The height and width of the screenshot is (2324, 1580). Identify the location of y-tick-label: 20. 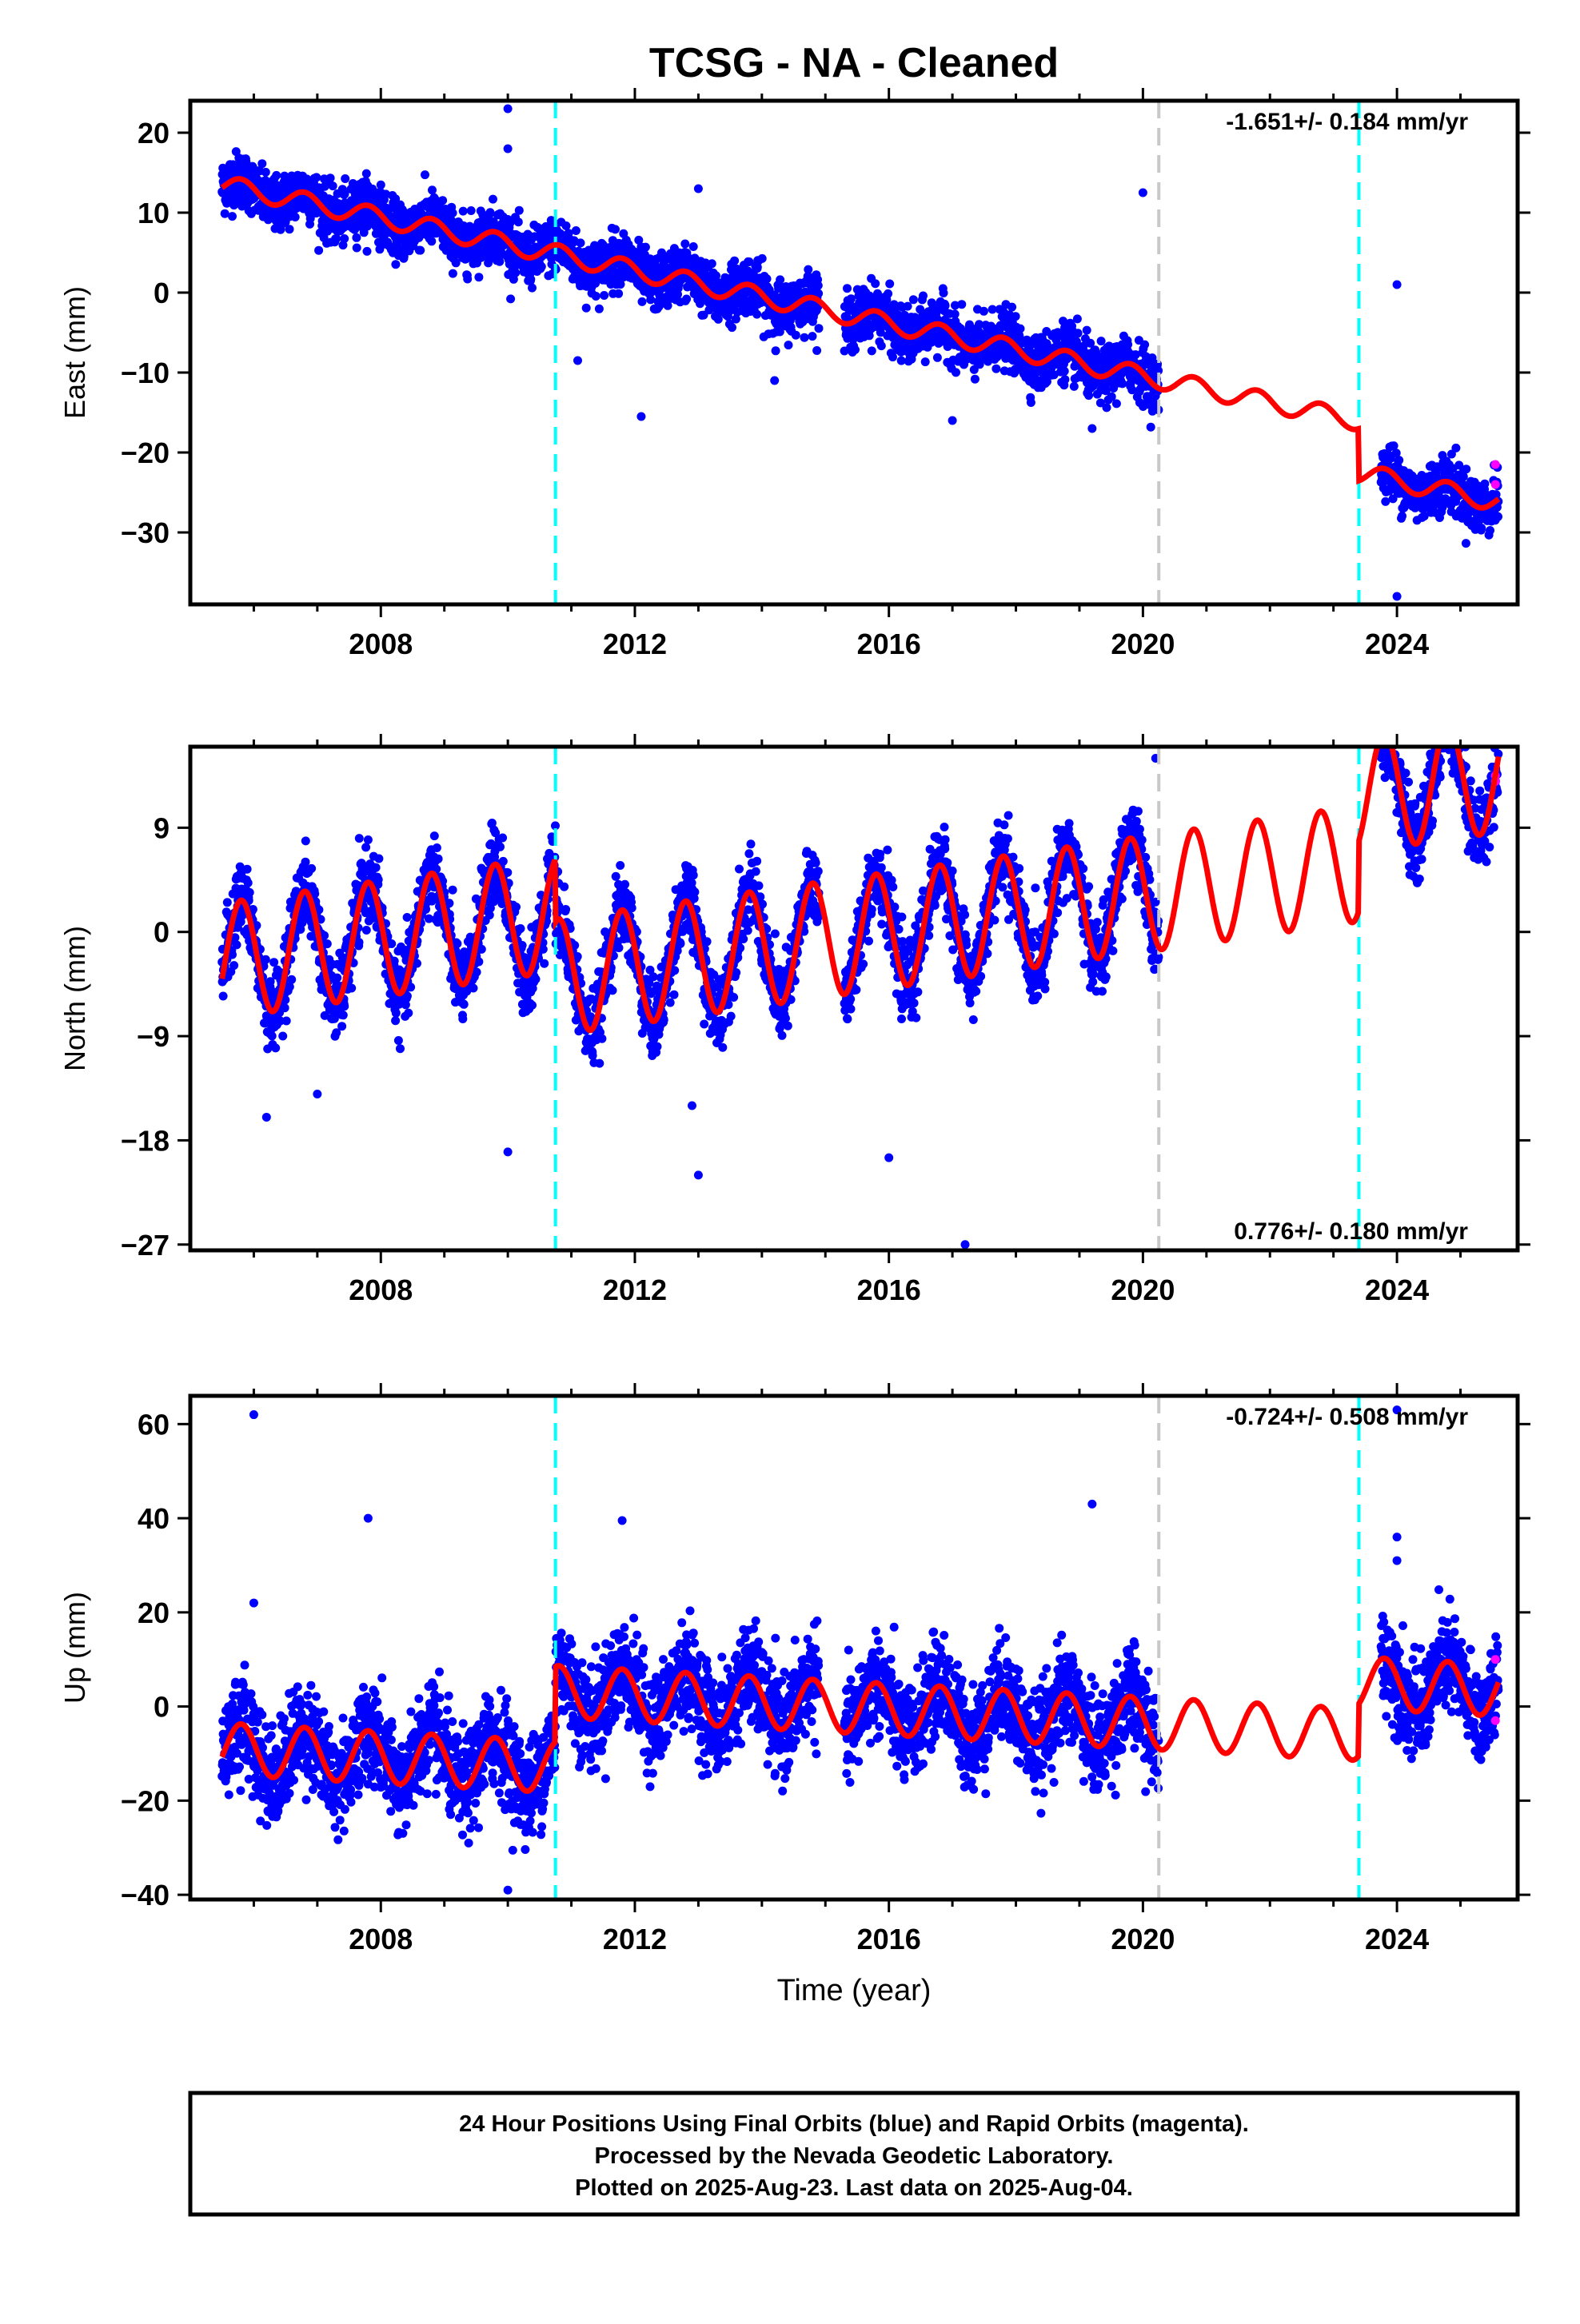
(154, 133).